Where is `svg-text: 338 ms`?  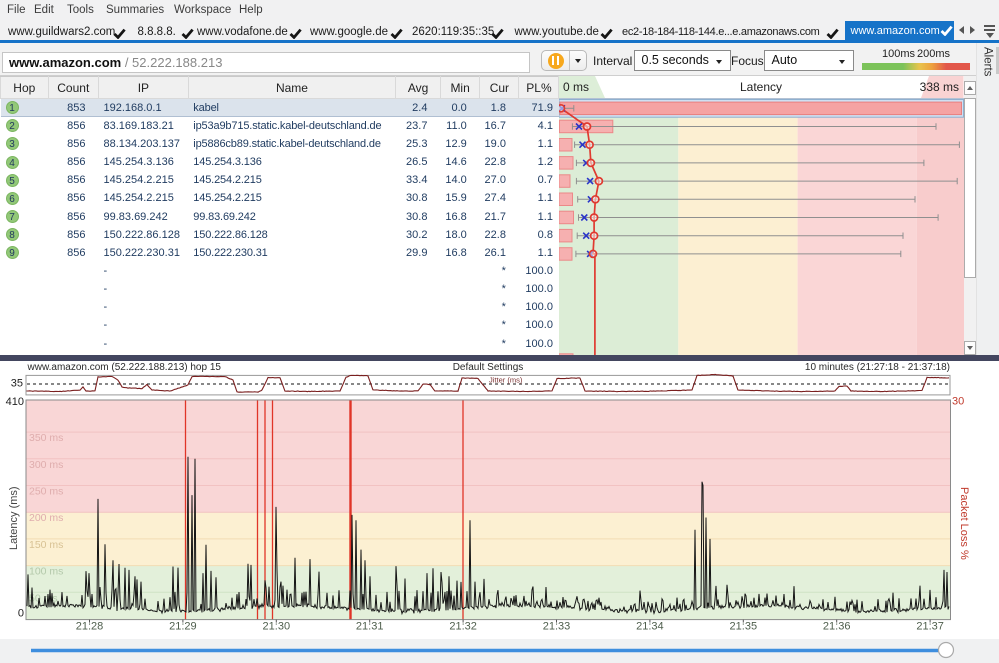 svg-text: 338 ms is located at coordinates (939, 87).